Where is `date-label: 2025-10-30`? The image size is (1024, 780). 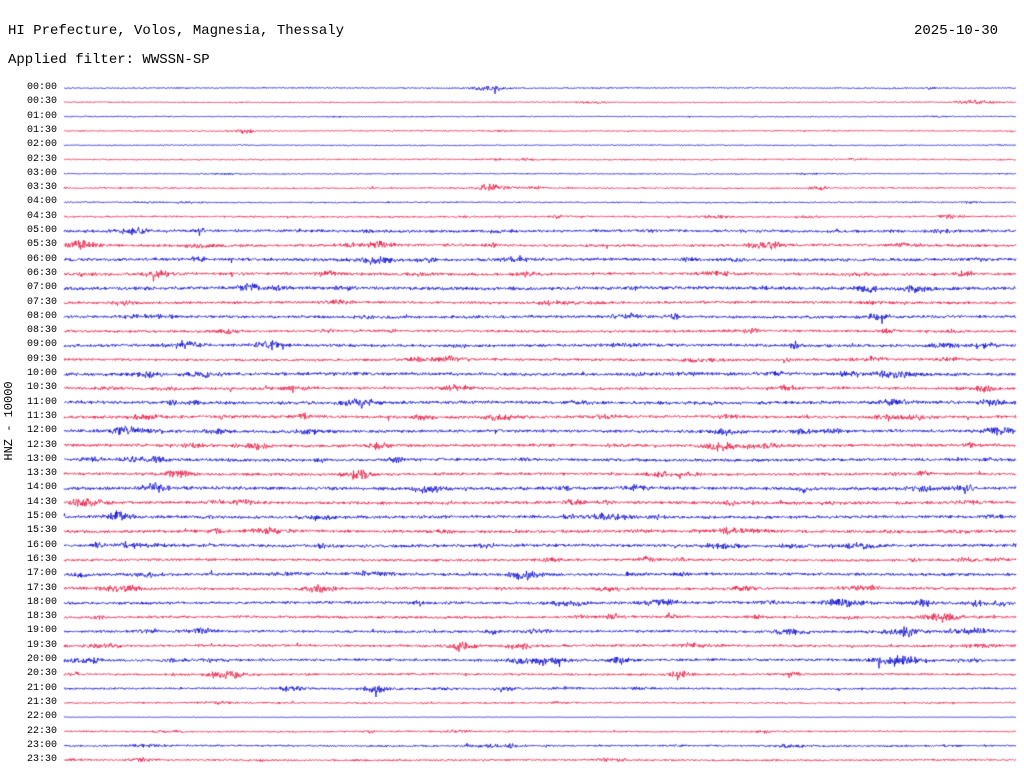
date-label: 2025-10-30 is located at coordinates (955, 31).